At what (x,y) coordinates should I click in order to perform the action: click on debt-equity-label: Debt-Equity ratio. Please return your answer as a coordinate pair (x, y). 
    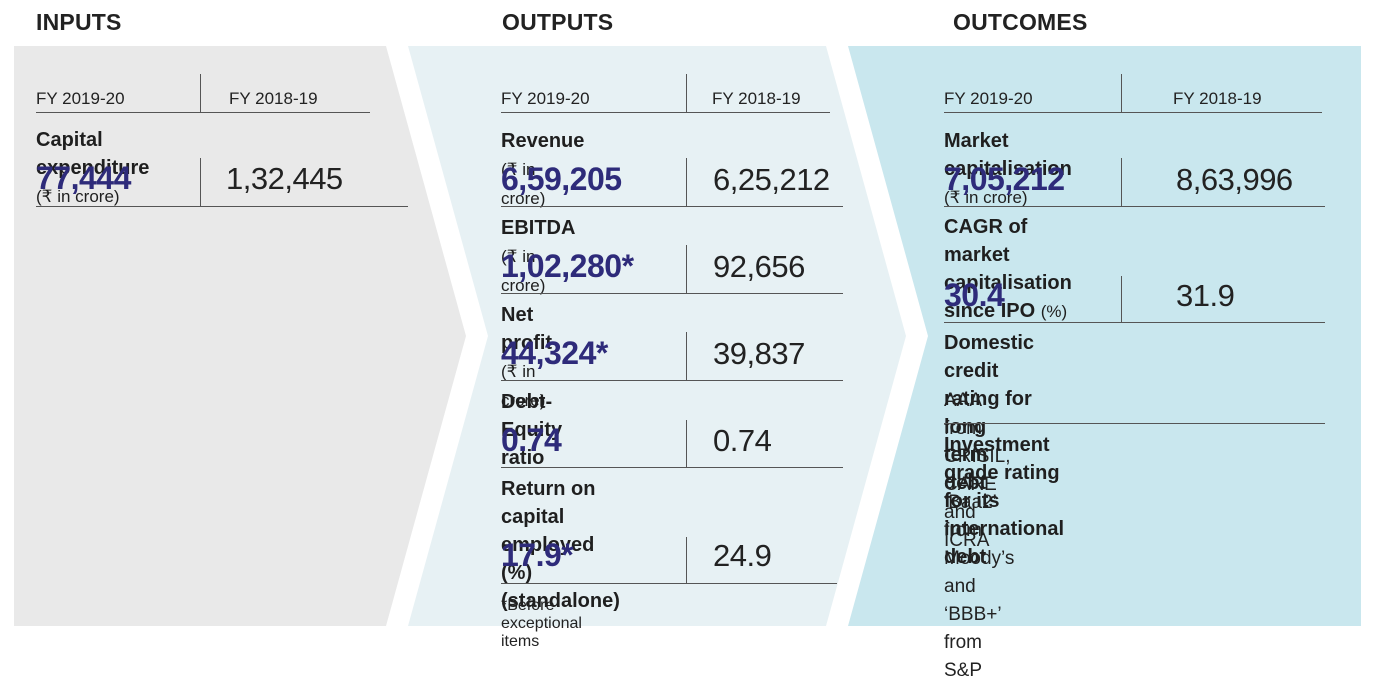
    Looking at the image, I should click on (532, 430).